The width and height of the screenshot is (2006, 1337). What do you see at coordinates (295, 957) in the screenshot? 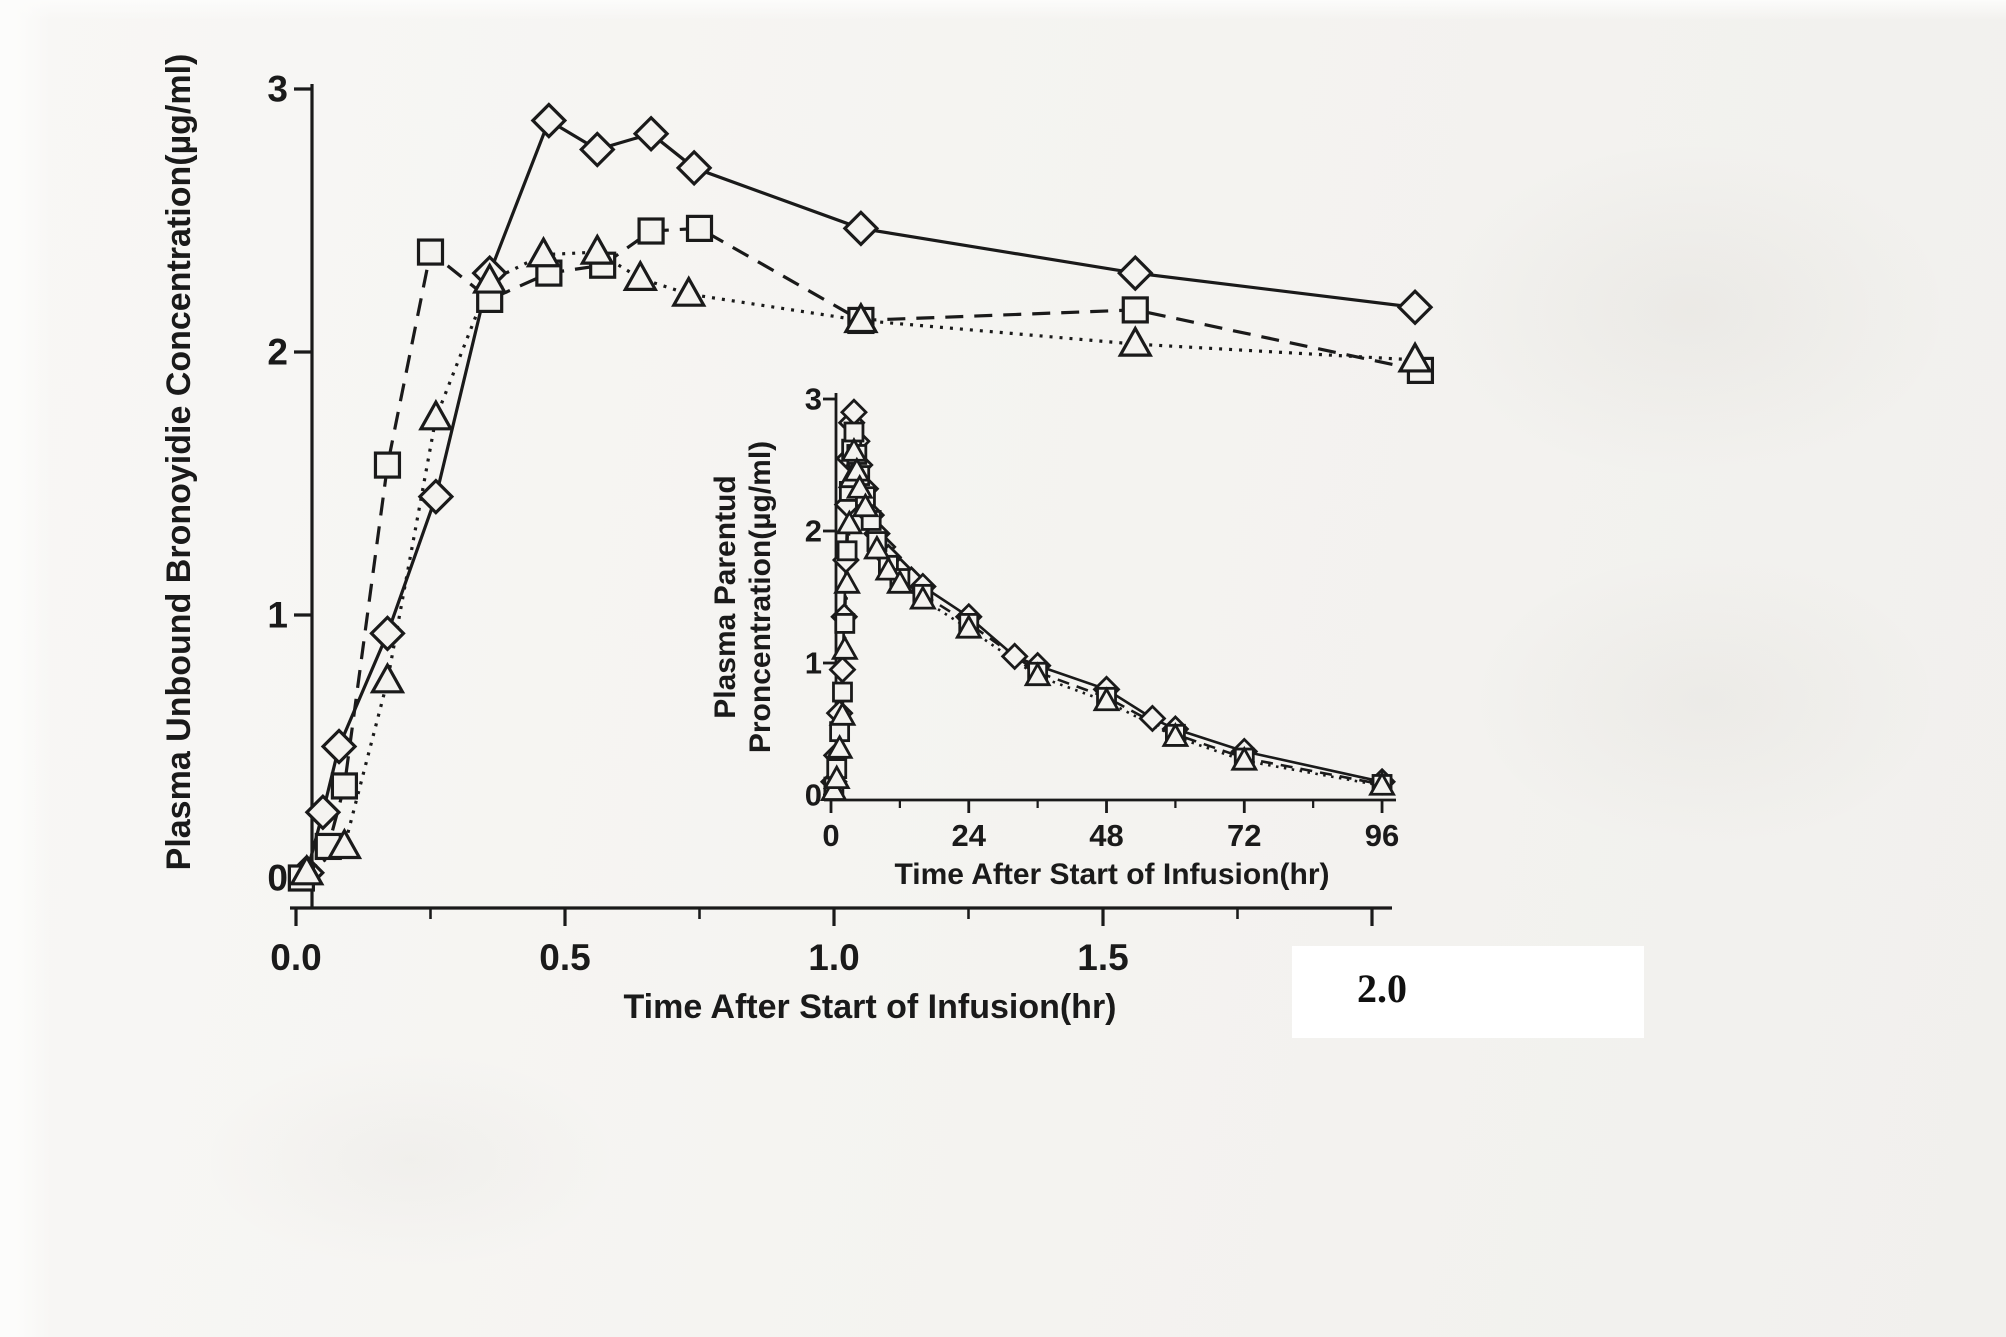
I see `x-tick-label: 0.0` at bounding box center [295, 957].